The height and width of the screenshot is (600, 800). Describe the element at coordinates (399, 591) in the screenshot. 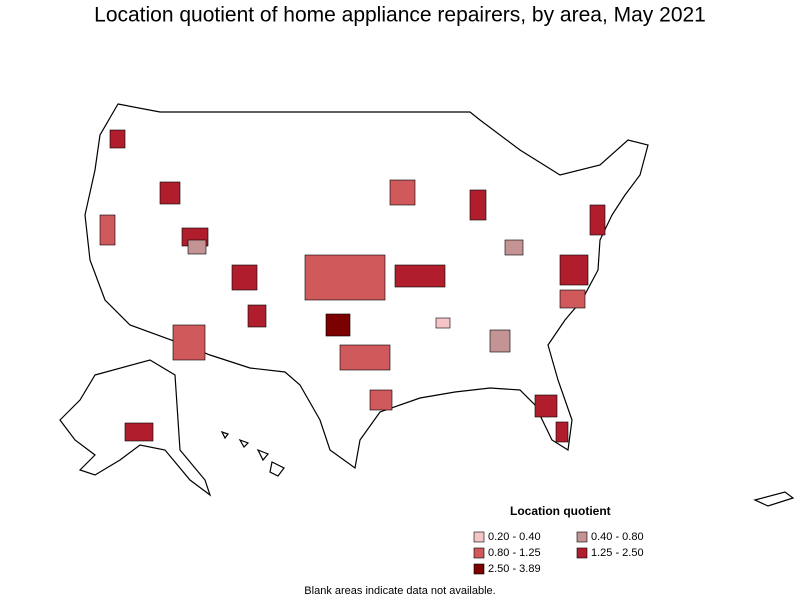

I see `note: Blank areas indicate data not available.` at that location.